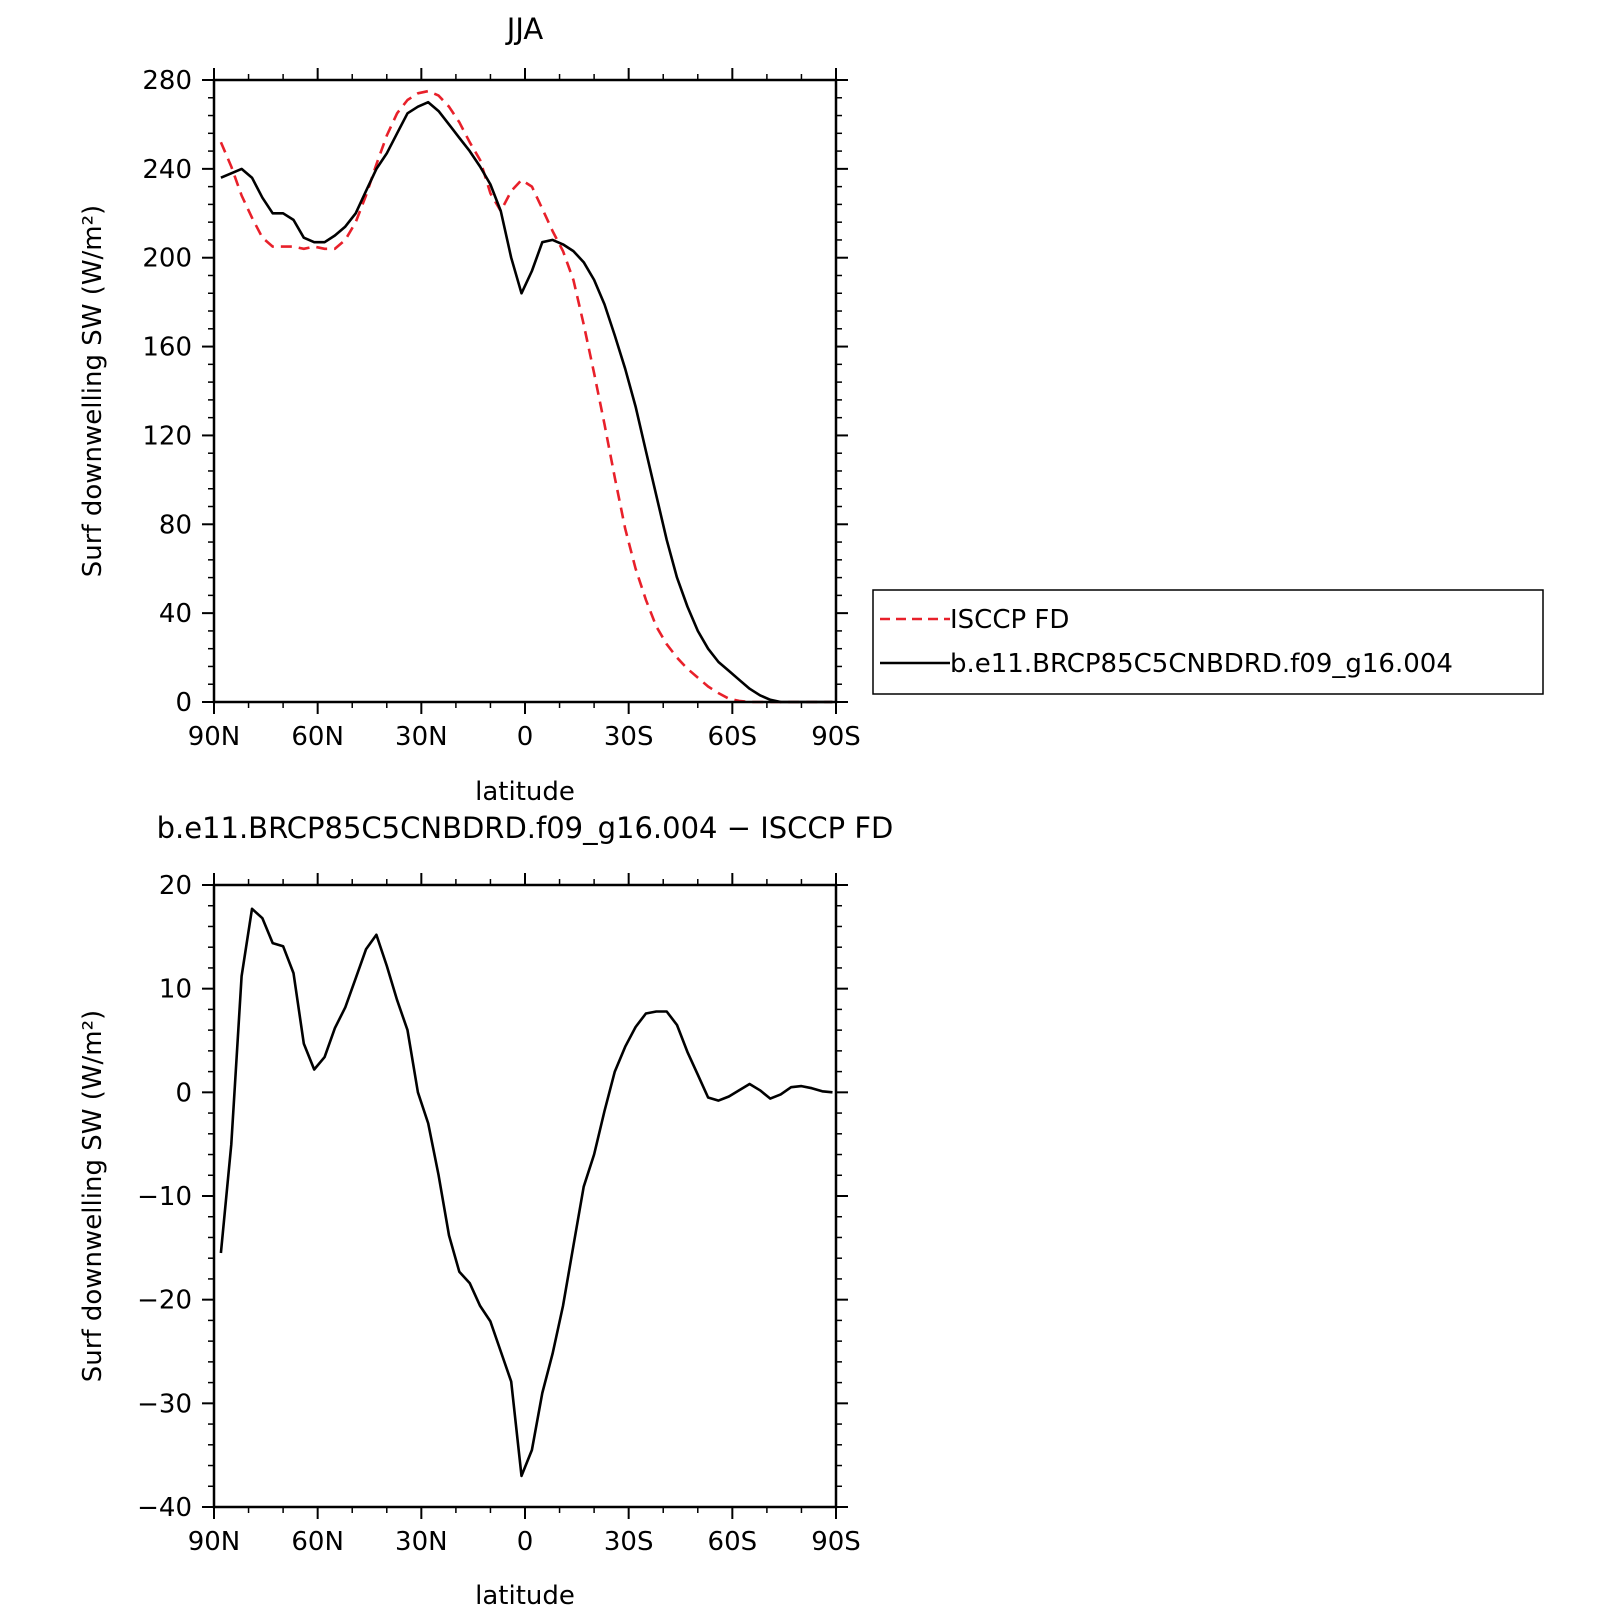 Image resolution: width=1608 pixels, height=1608 pixels. I want to click on series-line-isccp-fd, so click(526, 396).